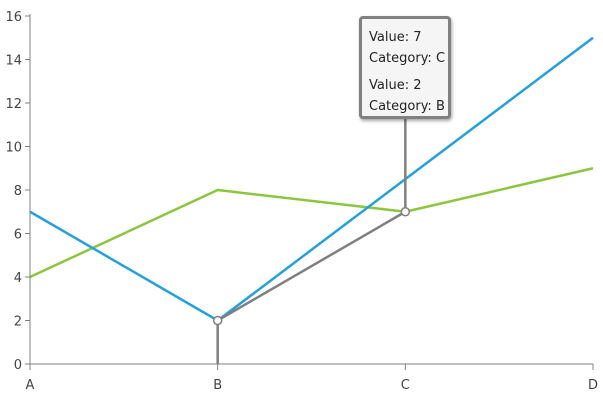 Image resolution: width=603 pixels, height=400 pixels. Describe the element at coordinates (407, 58) in the screenshot. I see `tooltip-category-1: Category: C` at that location.